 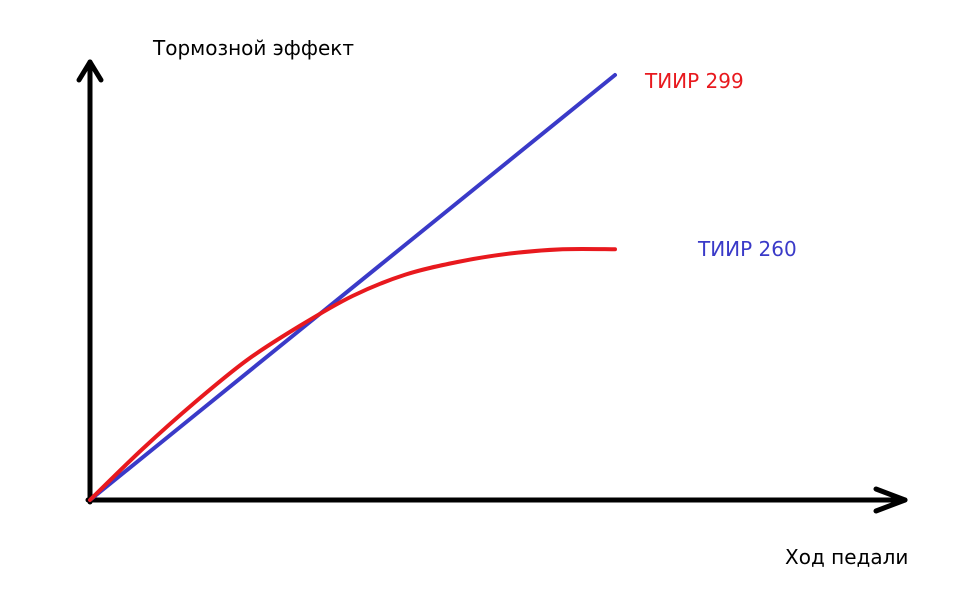 What do you see at coordinates (846, 557) in the screenshot?
I see `x-axis-label: Ход педали` at bounding box center [846, 557].